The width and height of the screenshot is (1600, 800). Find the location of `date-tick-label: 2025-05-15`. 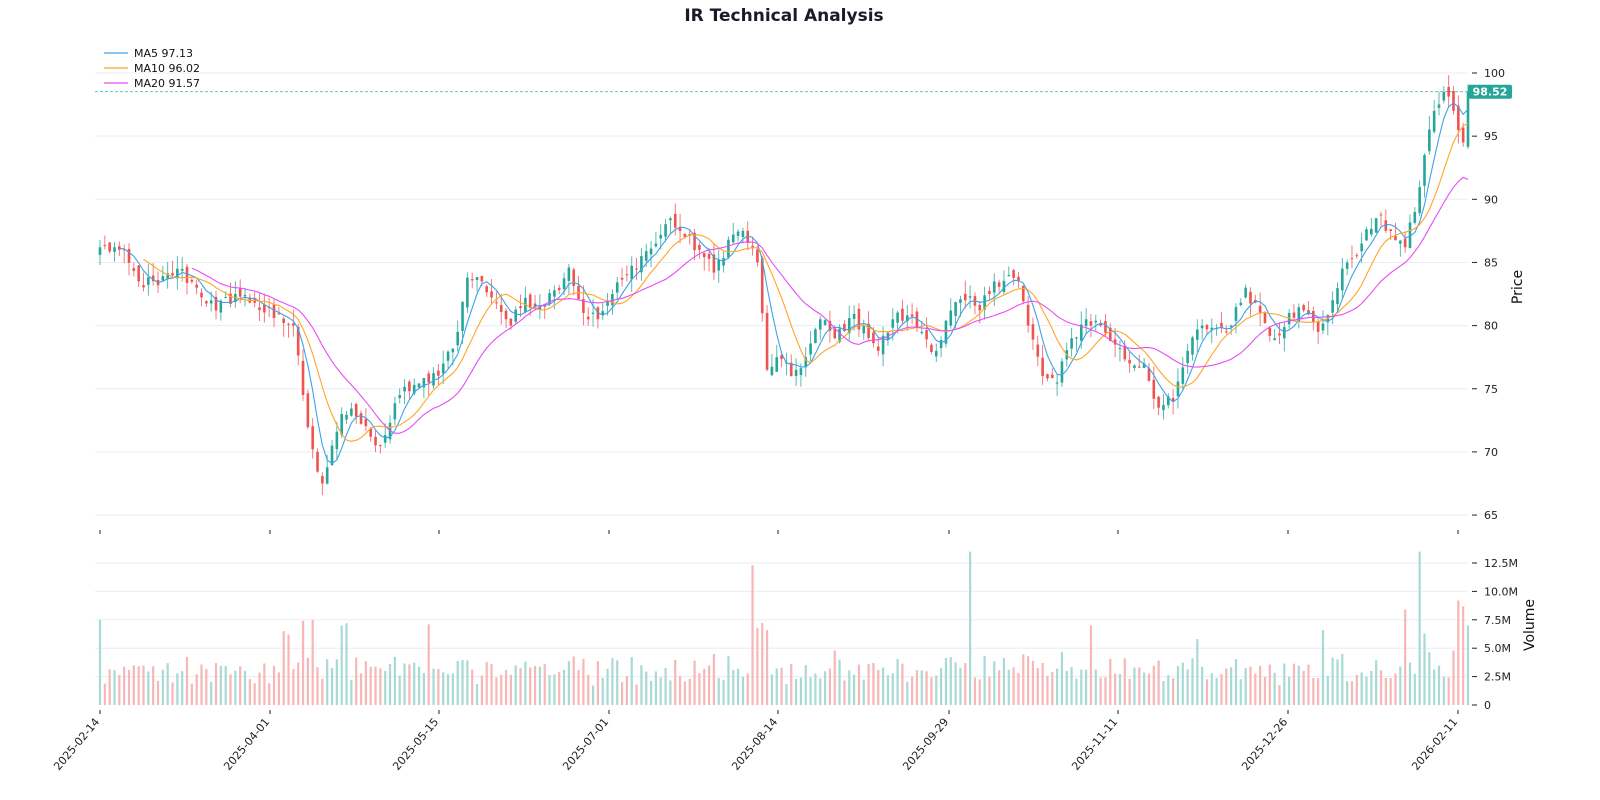

date-tick-label: 2025-05-15 is located at coordinates (415, 744).